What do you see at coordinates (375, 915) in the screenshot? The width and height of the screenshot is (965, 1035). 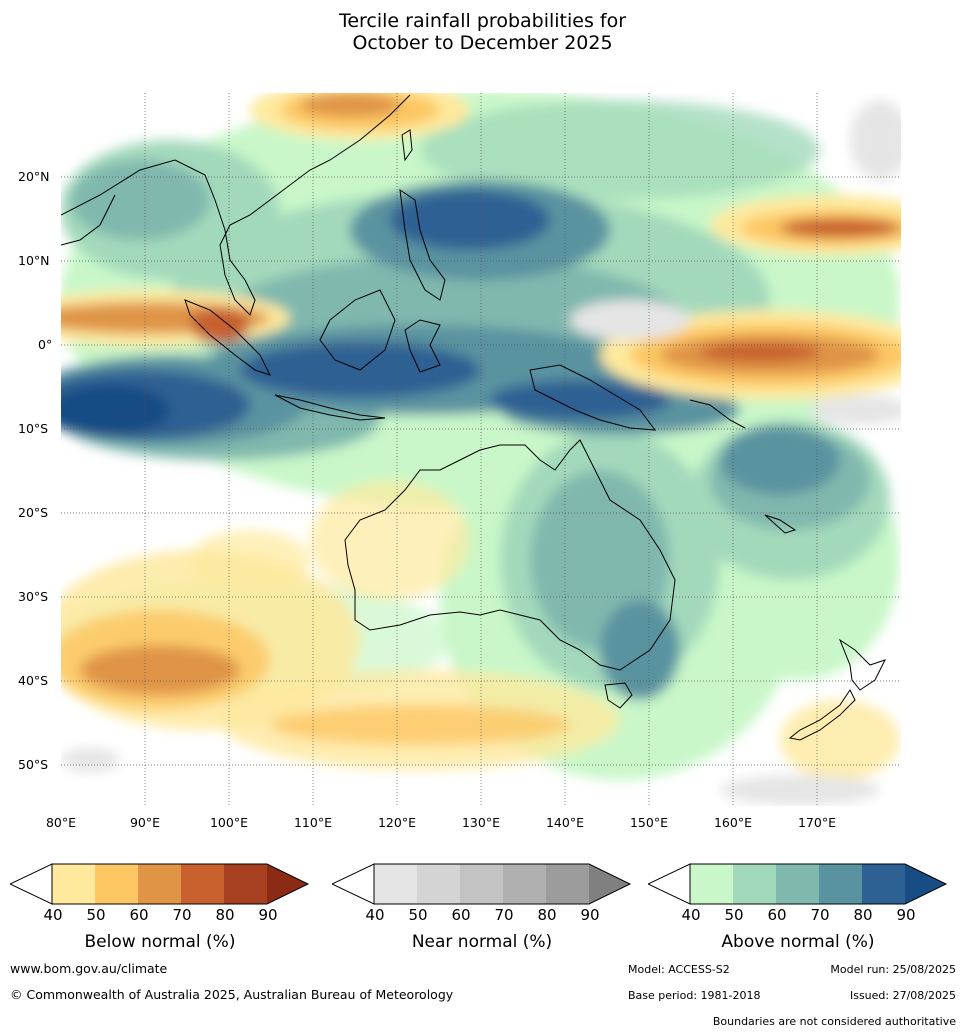 I see `near-tick-40: 40` at bounding box center [375, 915].